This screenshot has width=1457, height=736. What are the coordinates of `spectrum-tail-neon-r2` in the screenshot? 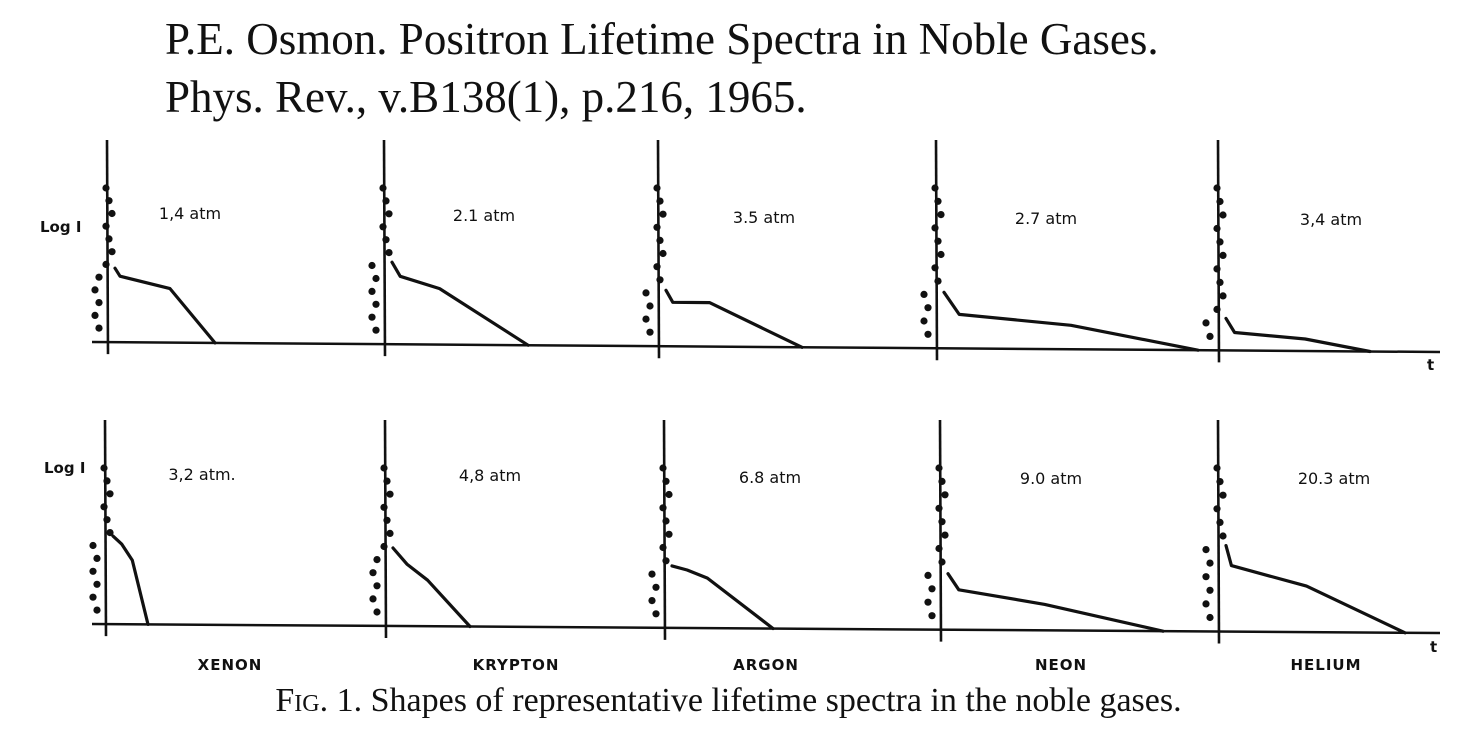 It's located at (1055, 602).